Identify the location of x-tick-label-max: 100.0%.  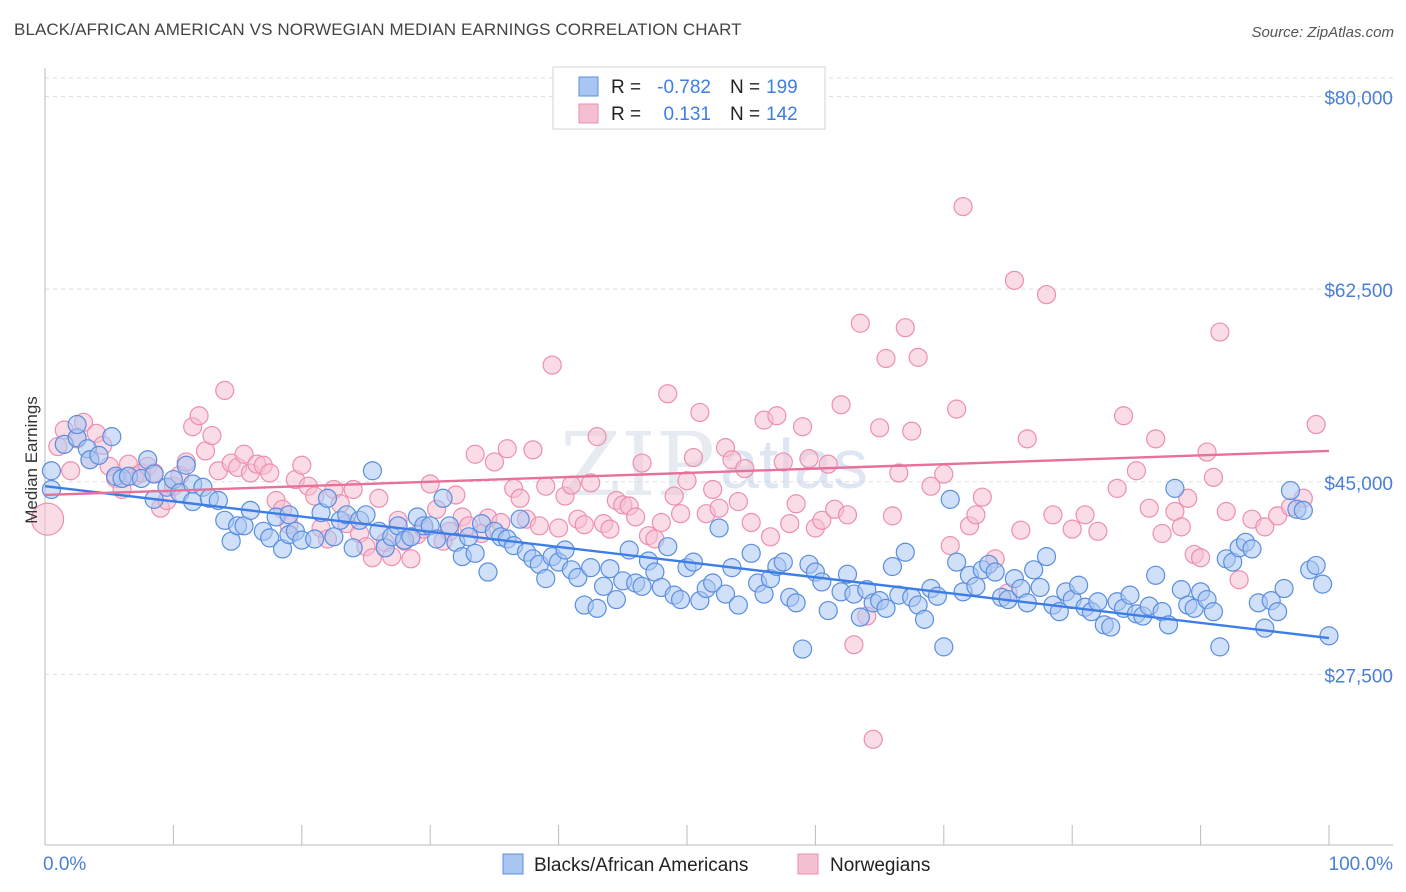
(1361, 864).